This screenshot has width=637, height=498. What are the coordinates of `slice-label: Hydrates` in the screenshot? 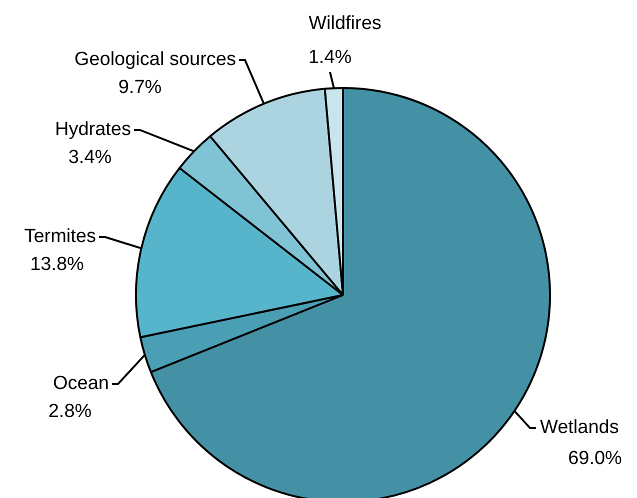 It's located at (92, 129).